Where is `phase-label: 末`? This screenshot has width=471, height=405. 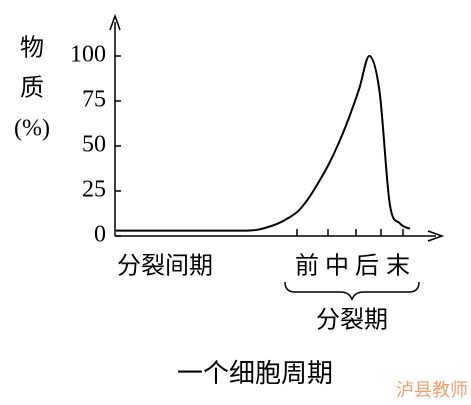
phase-label: 末 is located at coordinates (398, 266).